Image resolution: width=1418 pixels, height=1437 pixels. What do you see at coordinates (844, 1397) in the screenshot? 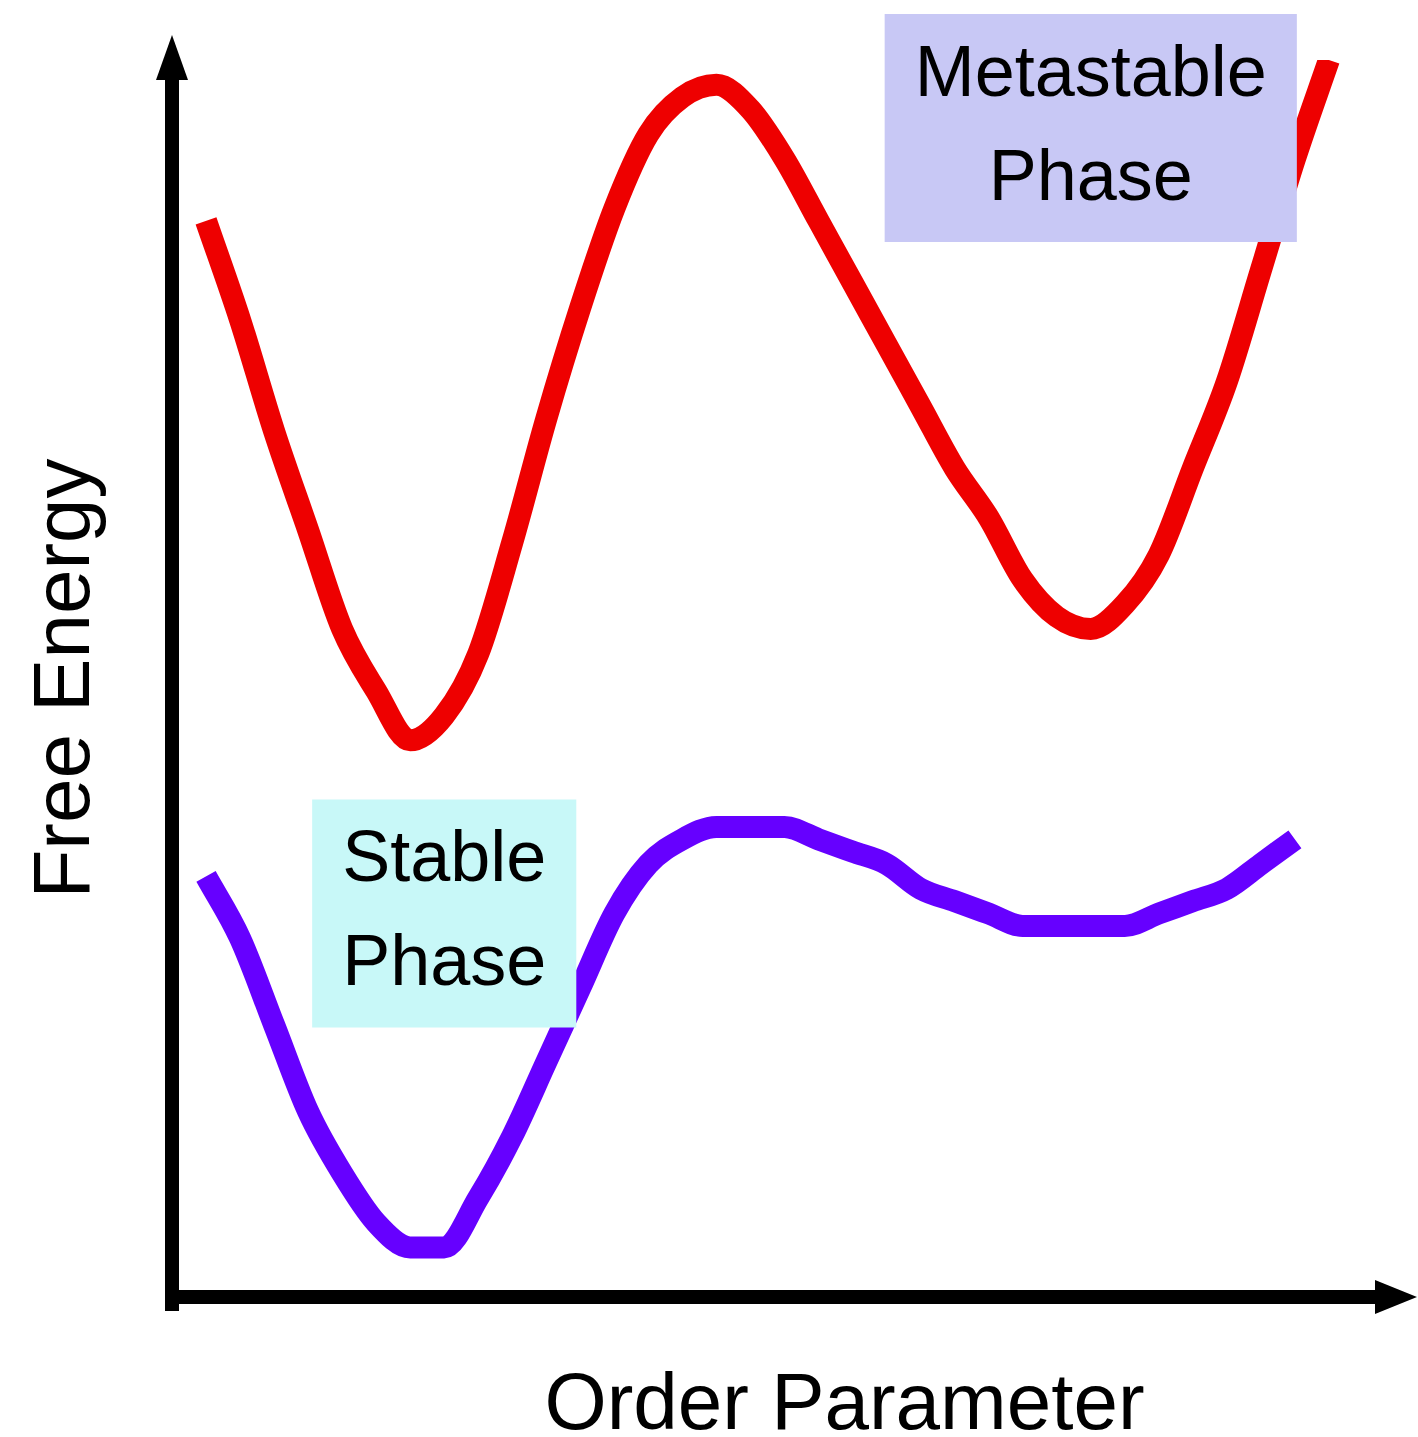
I see `x-axis-title: Order Parameter` at bounding box center [844, 1397].